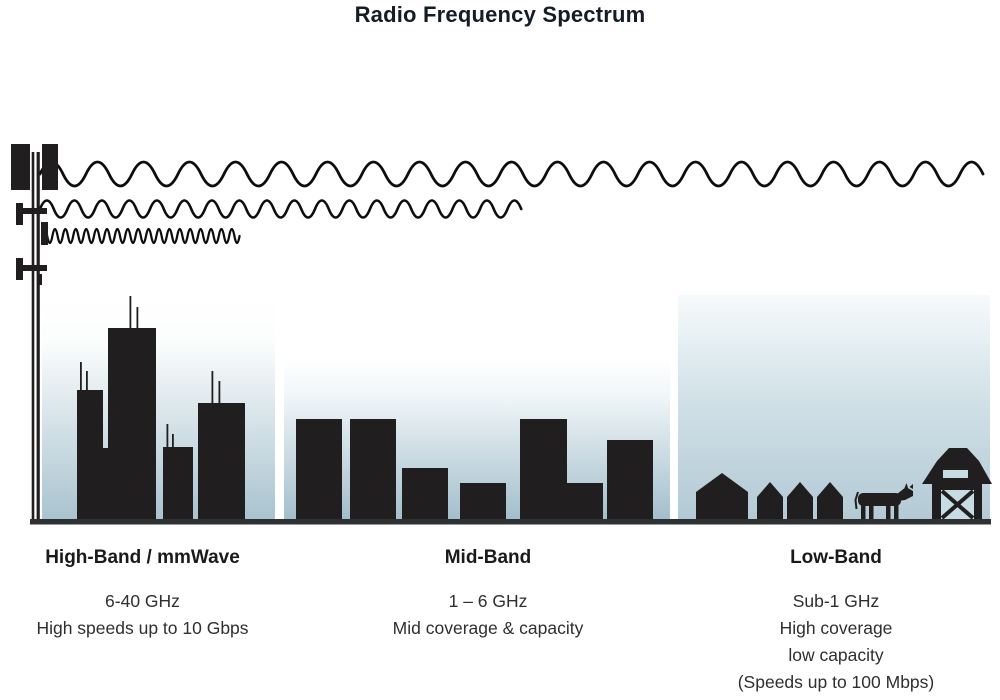 This screenshot has height=700, width=1000. Describe the element at coordinates (511, 174) in the screenshot. I see `long-wavelength-wave-icon` at that location.